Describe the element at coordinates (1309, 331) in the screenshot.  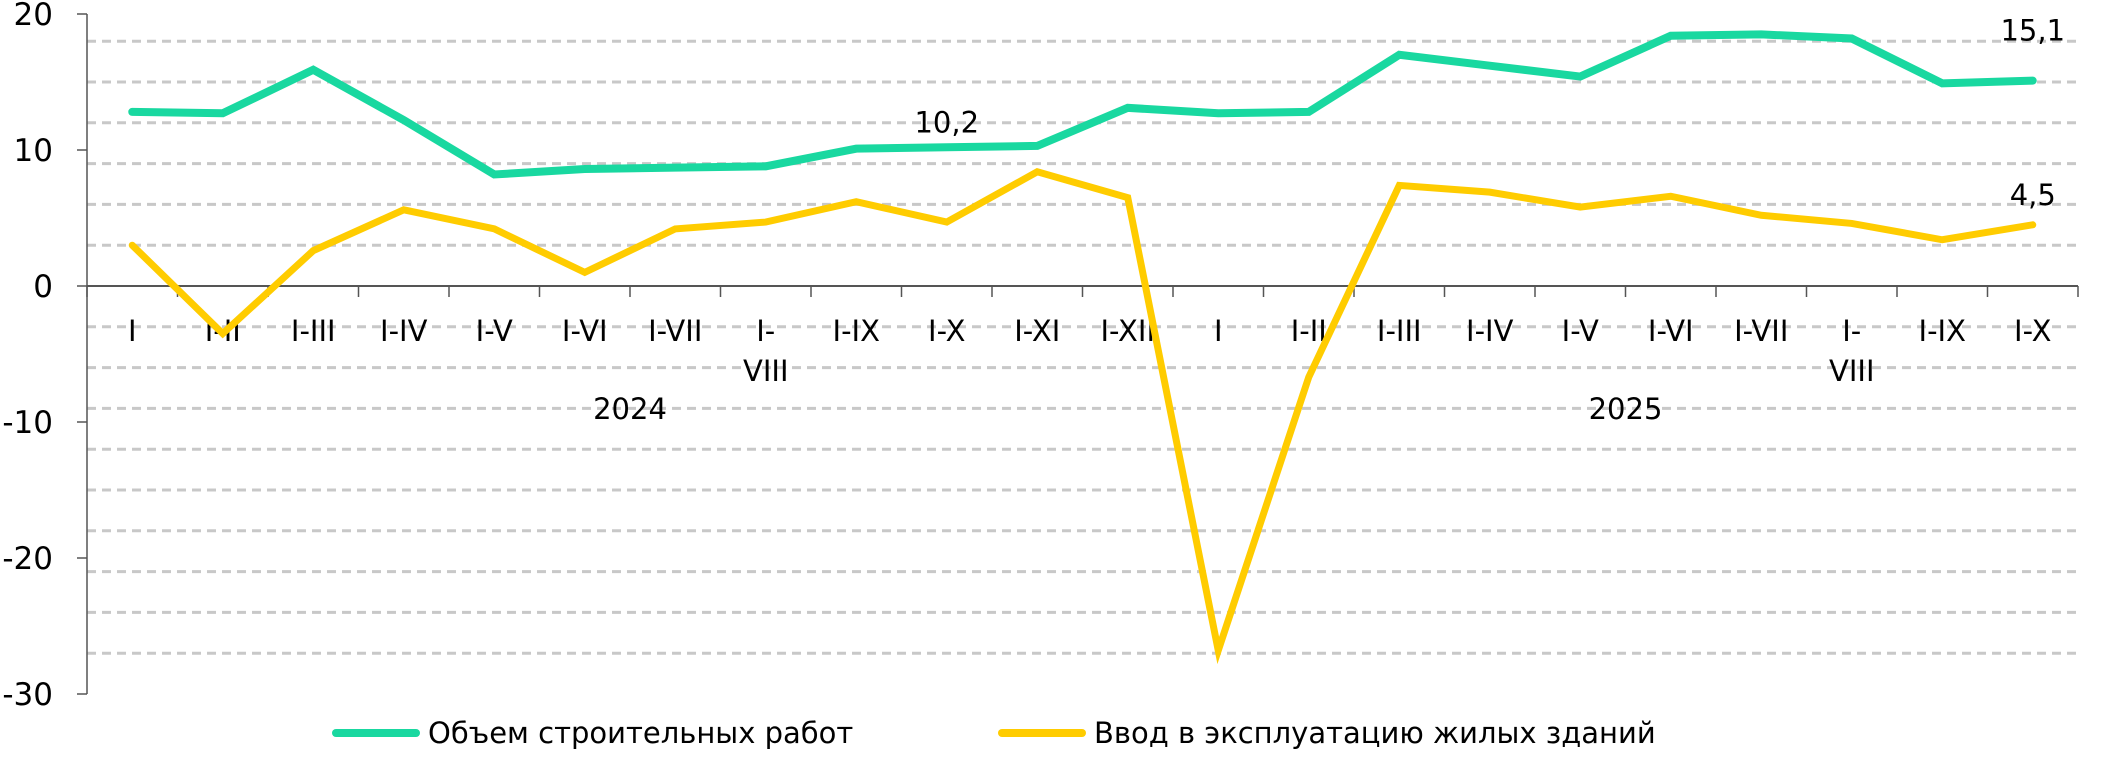
I see `x-tick-label: I-II` at that location.